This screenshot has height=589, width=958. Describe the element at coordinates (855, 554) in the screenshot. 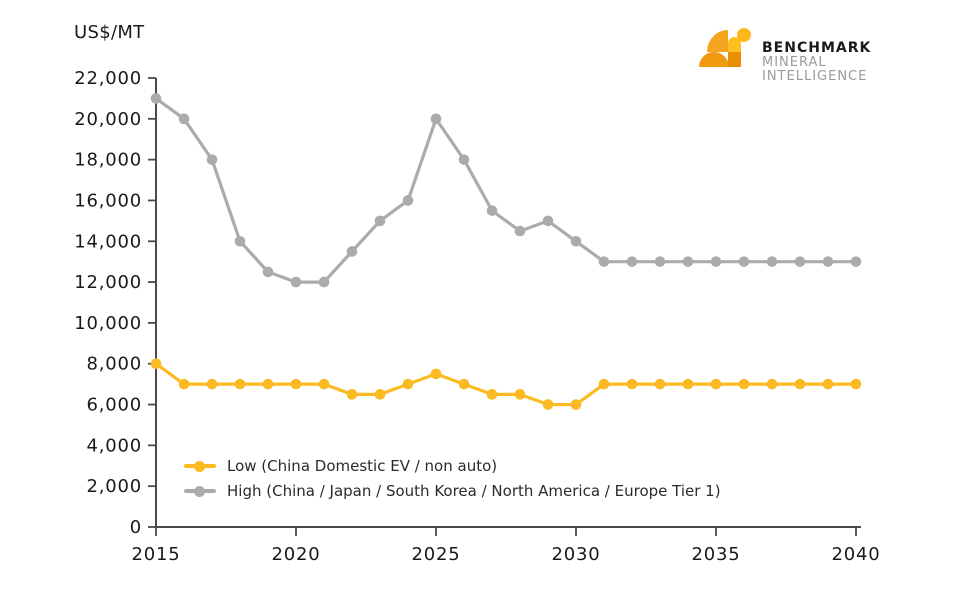

I see `x-tick-label: 2040` at that location.